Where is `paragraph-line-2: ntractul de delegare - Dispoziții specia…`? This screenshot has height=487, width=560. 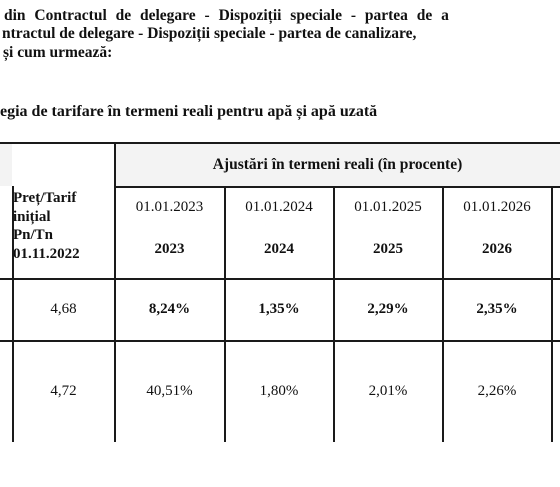
paragraph-line-2: ntractul de delegare - Dispoziții specia… is located at coordinates (209, 33).